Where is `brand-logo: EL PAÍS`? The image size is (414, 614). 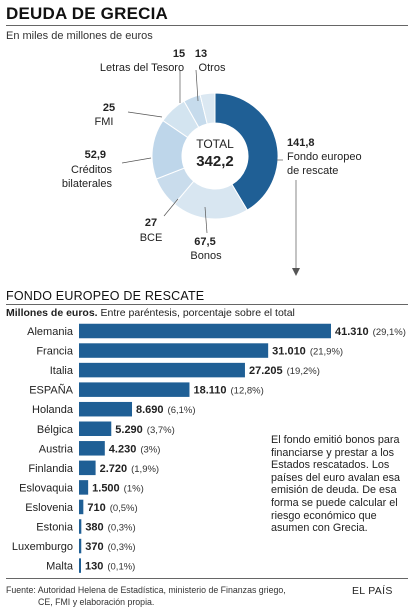
brand-logo: EL PAÍS is located at coordinates (372, 591).